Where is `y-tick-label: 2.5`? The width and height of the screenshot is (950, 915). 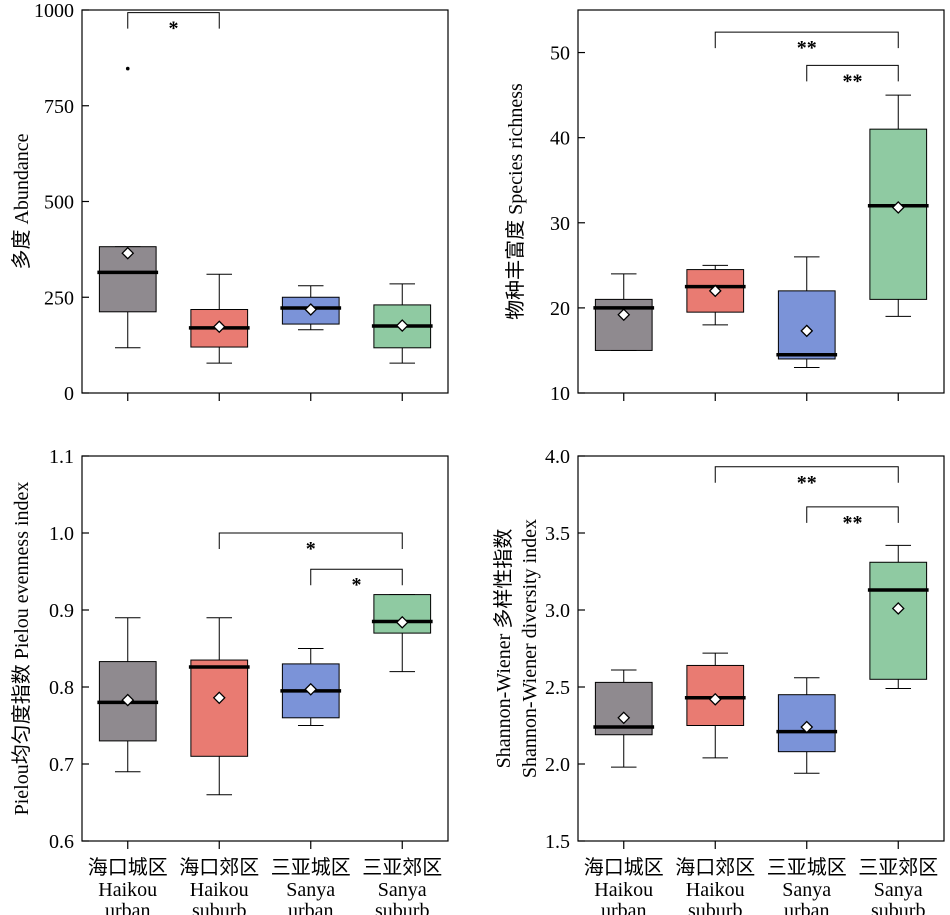
y-tick-label: 2.5 is located at coordinates (557, 688).